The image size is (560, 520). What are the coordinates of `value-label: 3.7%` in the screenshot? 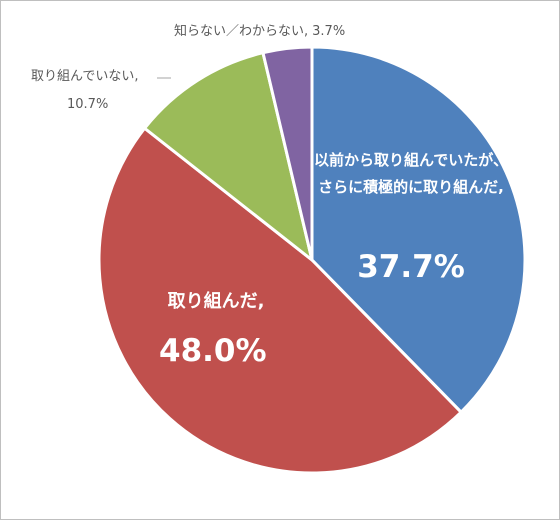 It's located at (328, 31).